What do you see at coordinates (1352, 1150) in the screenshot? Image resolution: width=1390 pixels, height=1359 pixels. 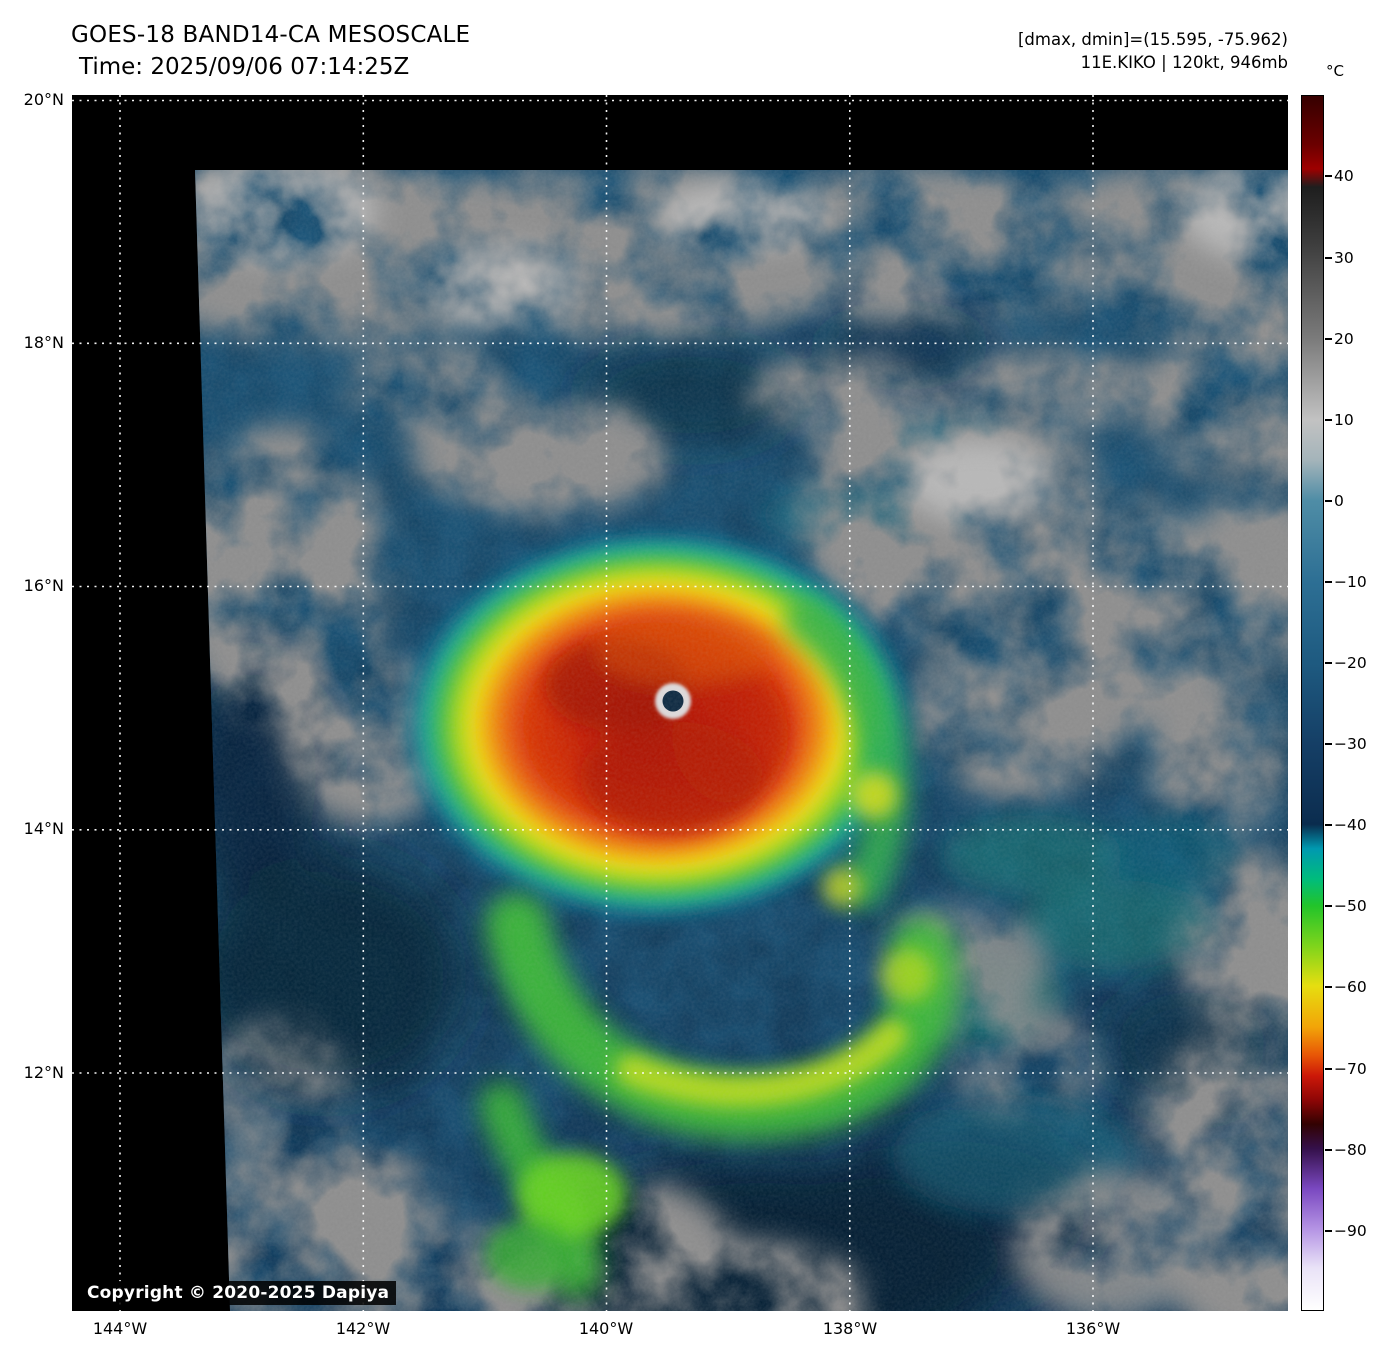 I see `colorbar-tick-label: −80` at bounding box center [1352, 1150].